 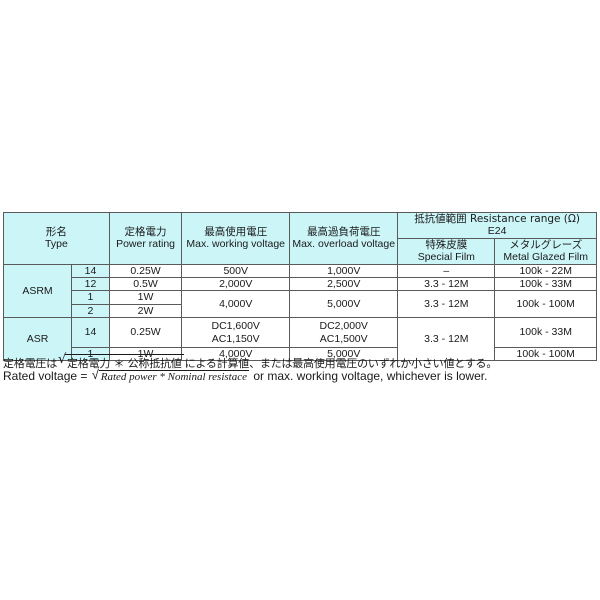 I want to click on footnote-en-prefix: Rated voltage =, so click(x=47, y=376).